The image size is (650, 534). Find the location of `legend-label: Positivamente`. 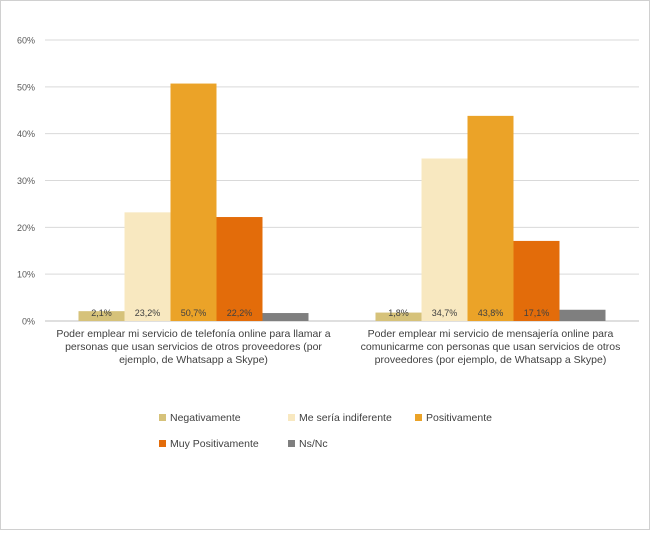

legend-label: Positivamente is located at coordinates (459, 418).